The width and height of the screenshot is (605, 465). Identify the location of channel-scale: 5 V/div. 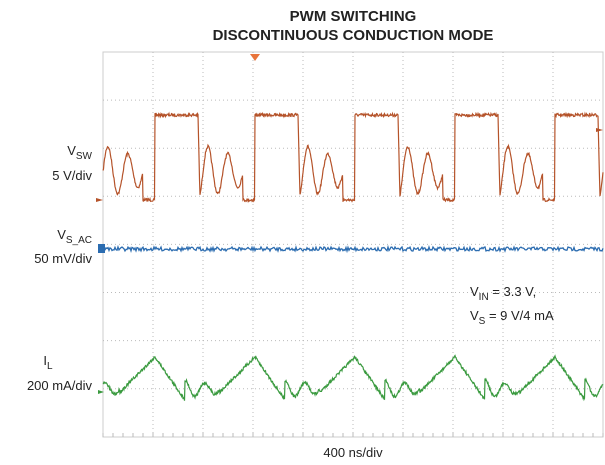
(72, 175).